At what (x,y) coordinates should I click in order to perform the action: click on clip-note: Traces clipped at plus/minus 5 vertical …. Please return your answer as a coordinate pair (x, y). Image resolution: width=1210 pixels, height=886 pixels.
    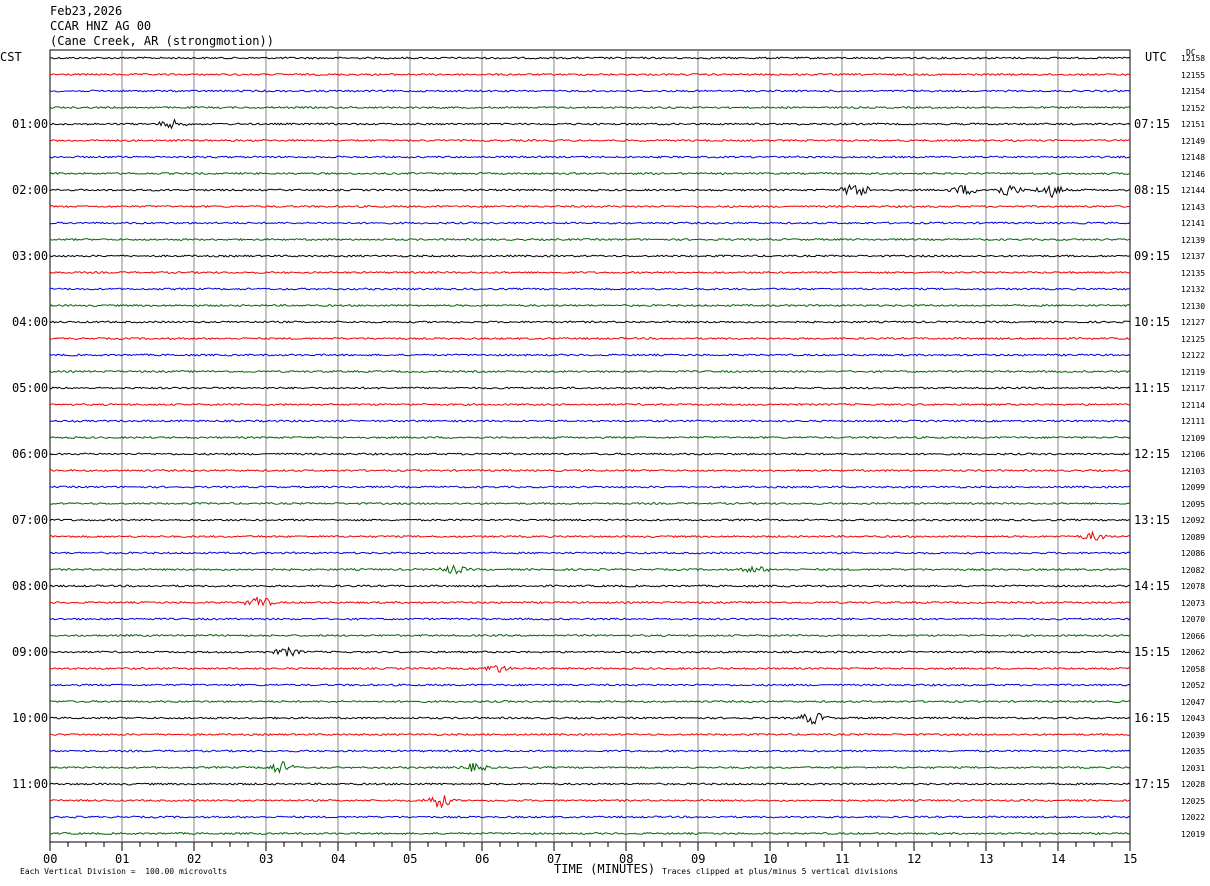
    Looking at the image, I should click on (780, 871).